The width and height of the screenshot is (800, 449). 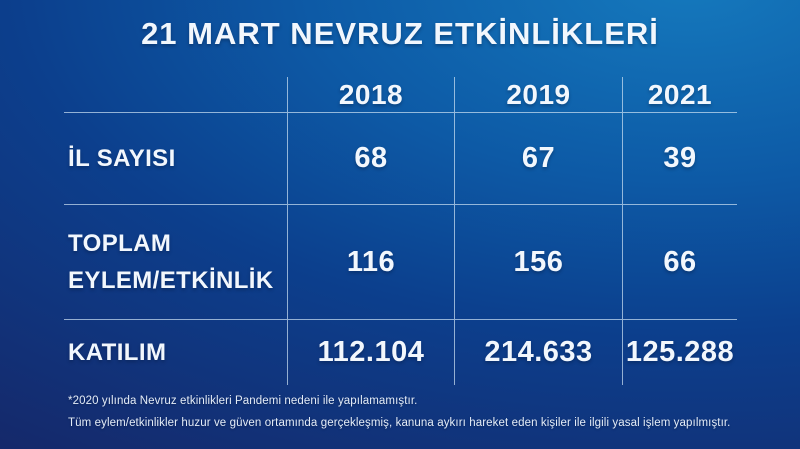 I want to click on value-cell: 39, so click(x=680, y=159).